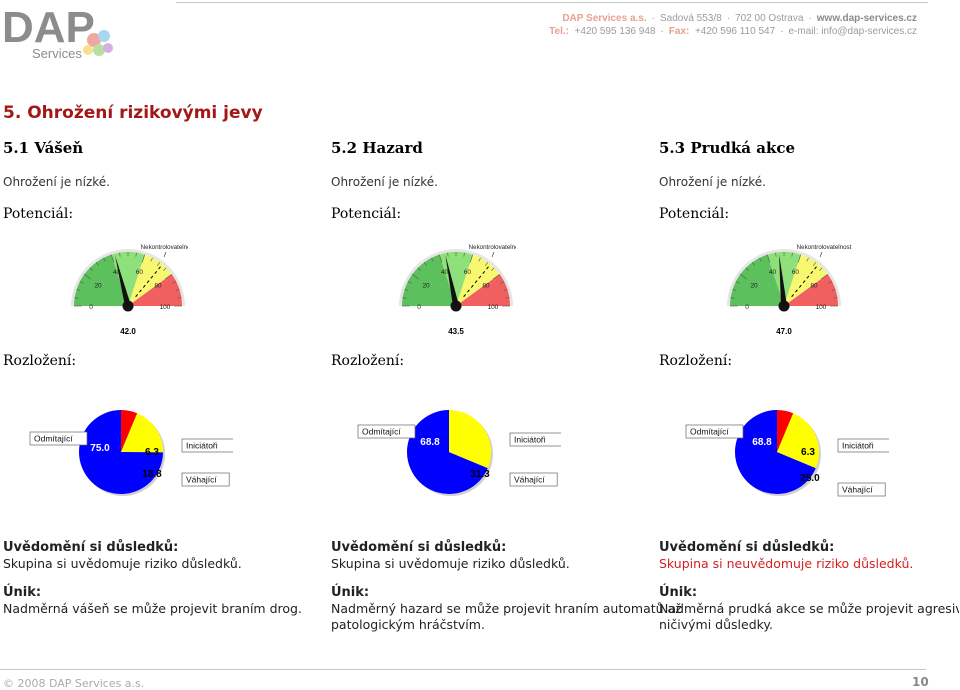  Describe the element at coordinates (679, 31) in the screenshot. I see `header-fax-label: Fax:` at that location.